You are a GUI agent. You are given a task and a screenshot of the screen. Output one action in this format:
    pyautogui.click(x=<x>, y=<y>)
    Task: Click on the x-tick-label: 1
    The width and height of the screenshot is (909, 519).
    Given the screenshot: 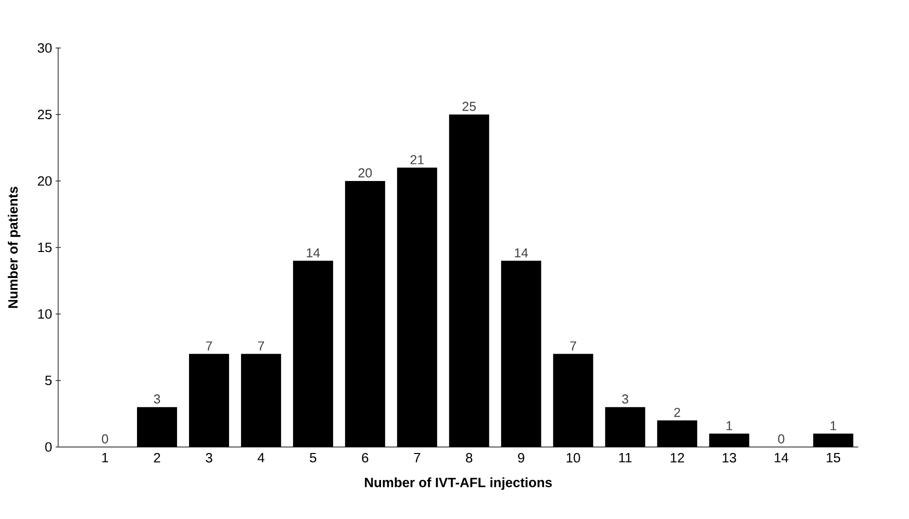 What is the action you would take?
    pyautogui.click(x=105, y=457)
    